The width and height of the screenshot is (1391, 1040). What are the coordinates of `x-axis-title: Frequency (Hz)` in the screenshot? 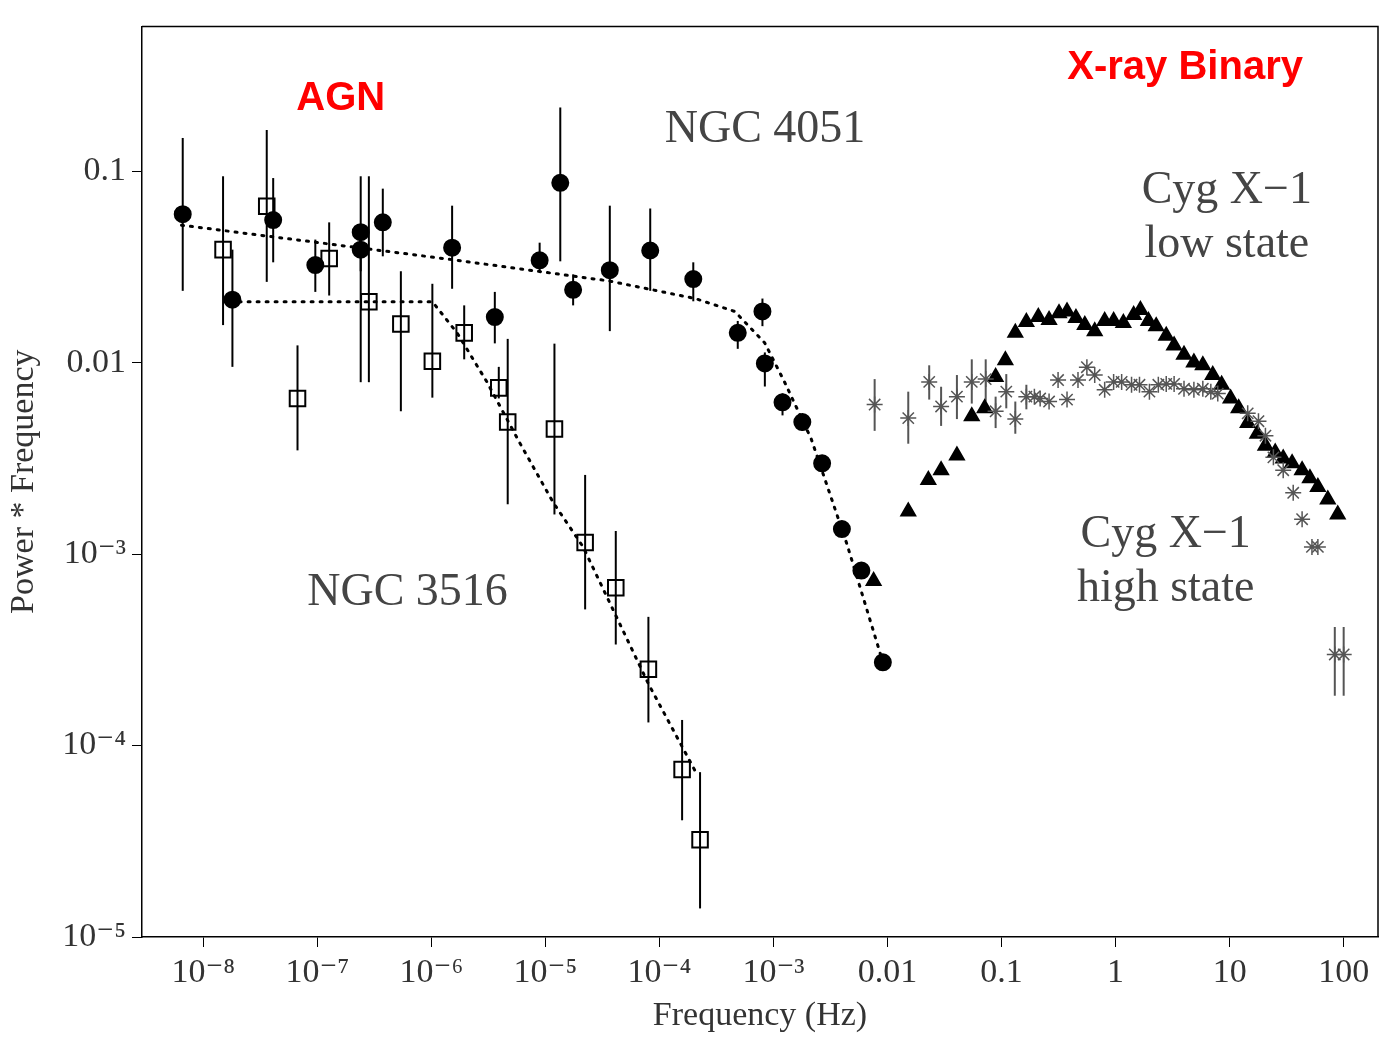 It's located at (760, 1013).